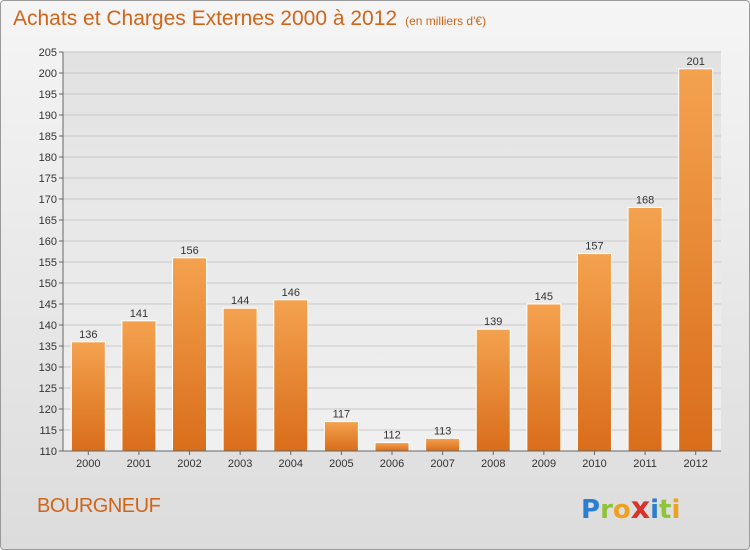 The width and height of the screenshot is (750, 550). What do you see at coordinates (48, 389) in the screenshot?
I see `y-tick-label: 125` at bounding box center [48, 389].